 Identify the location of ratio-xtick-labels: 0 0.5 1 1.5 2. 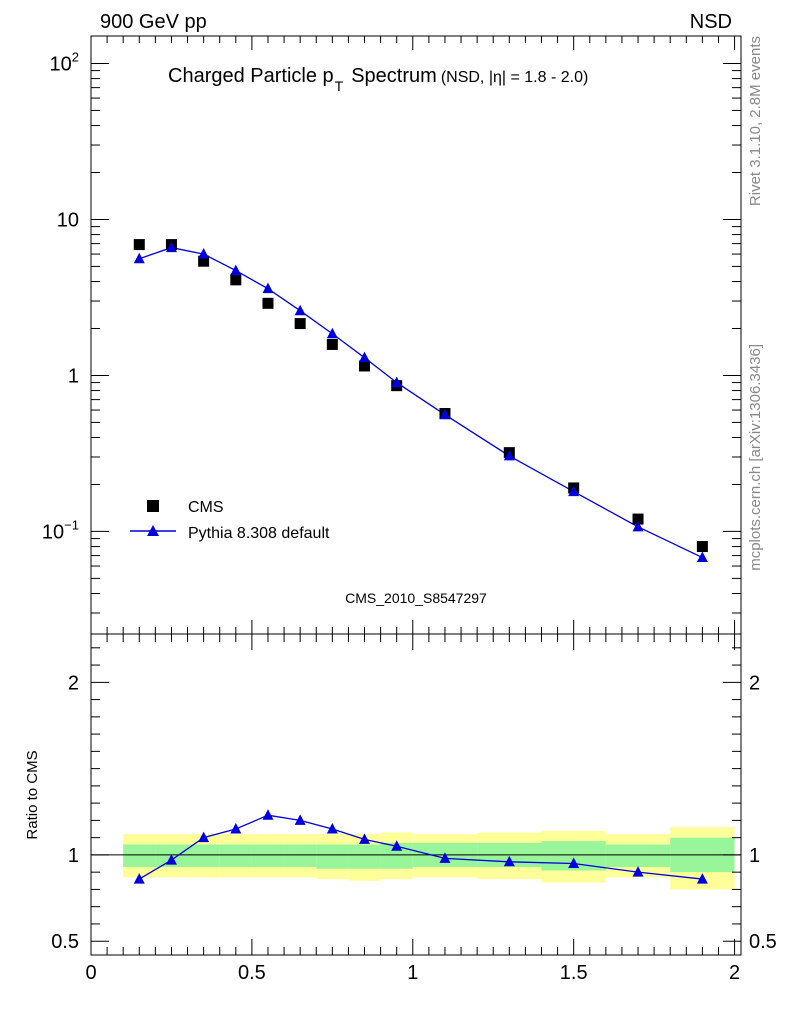
(412, 973).